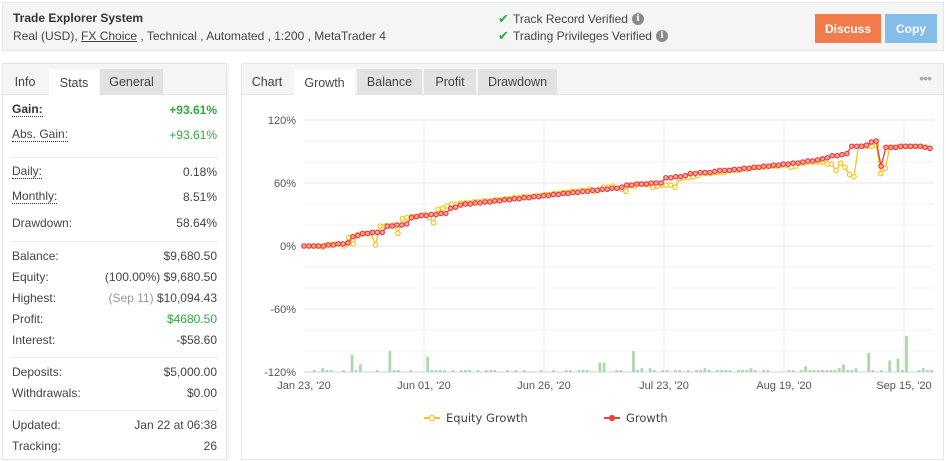  I want to click on stat-highest: Highest: (Sep 11) $10,094.43, so click(114, 300).